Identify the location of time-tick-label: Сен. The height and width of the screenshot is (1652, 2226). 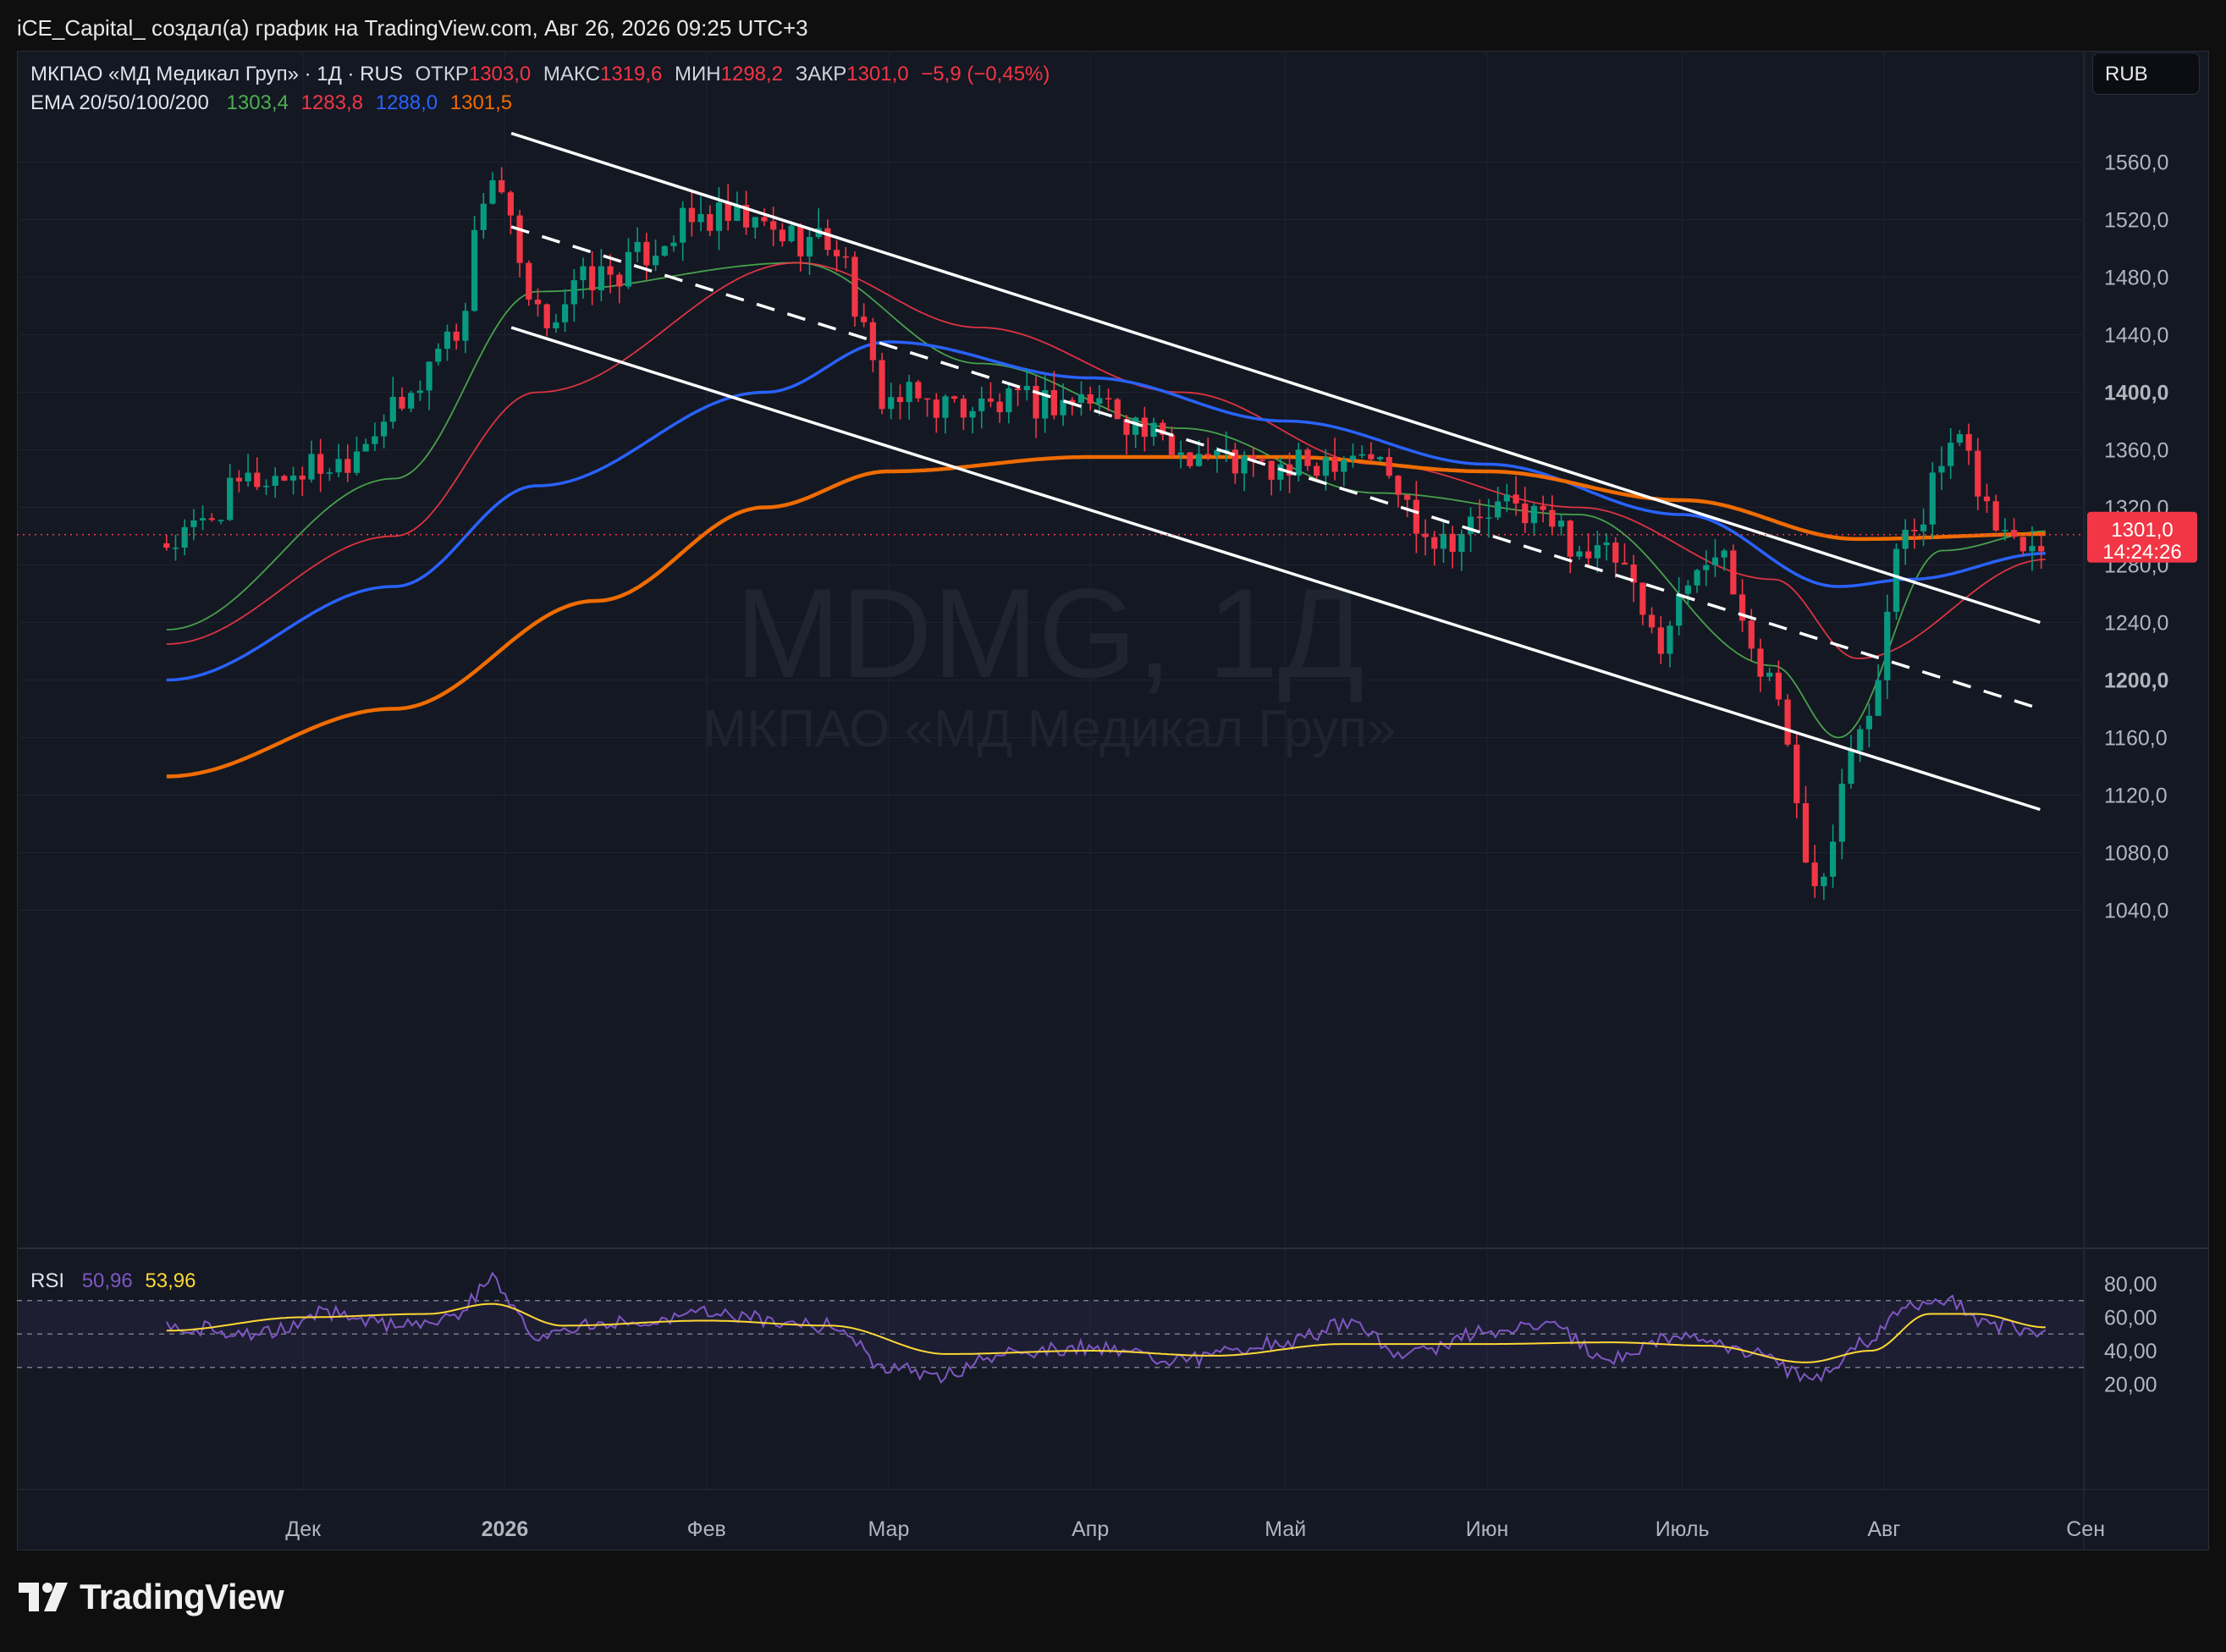
(2085, 1529).